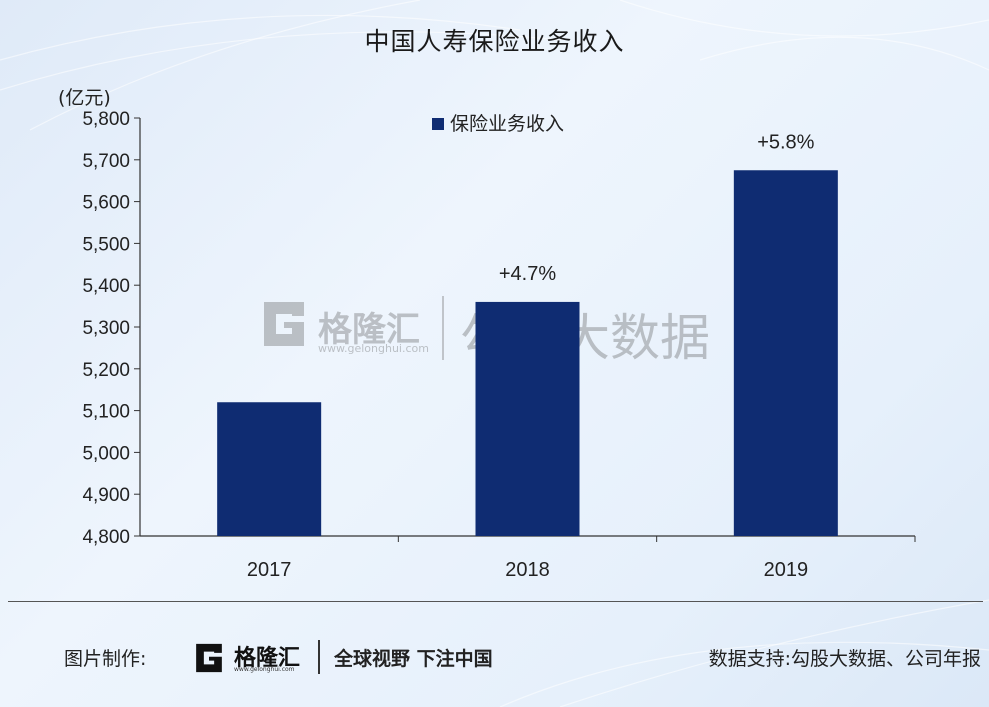 This screenshot has width=989, height=707. Describe the element at coordinates (106, 370) in the screenshot. I see `y-tick-label: 5,200` at that location.